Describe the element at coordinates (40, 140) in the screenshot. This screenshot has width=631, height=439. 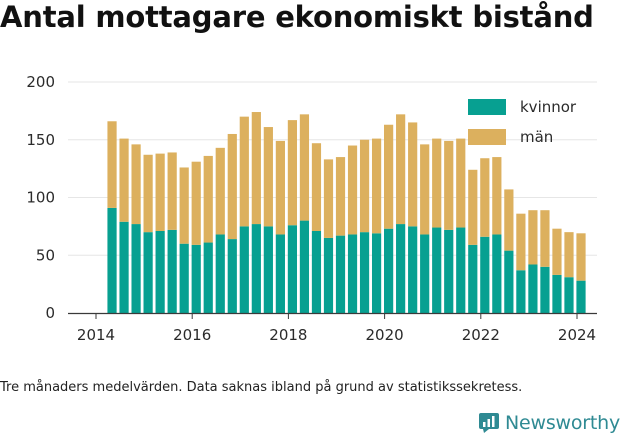
I see `y-tick-label: 150` at that location.